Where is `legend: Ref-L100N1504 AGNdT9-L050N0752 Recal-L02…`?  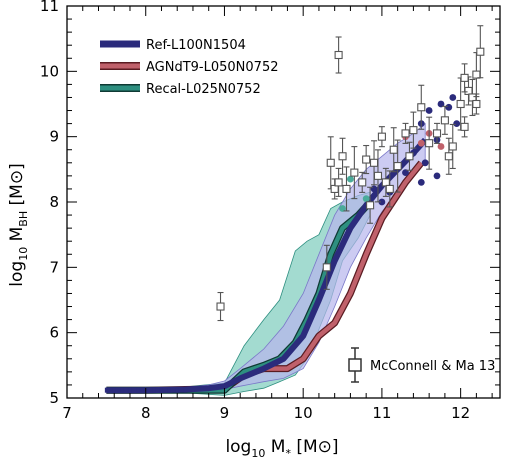
legend: Ref-L100N1504 AGNdT9-L050N0752 Recal-L02… is located at coordinates (189, 67).